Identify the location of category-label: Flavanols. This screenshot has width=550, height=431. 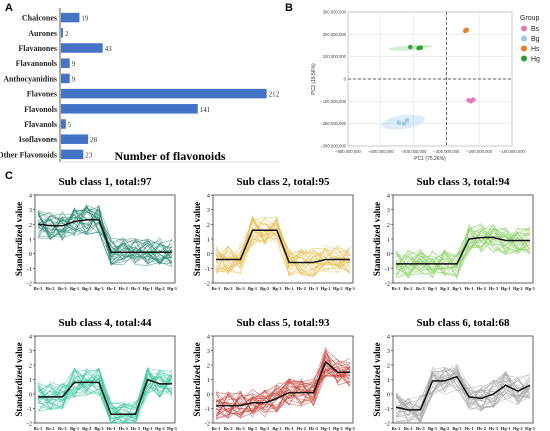
(40, 124).